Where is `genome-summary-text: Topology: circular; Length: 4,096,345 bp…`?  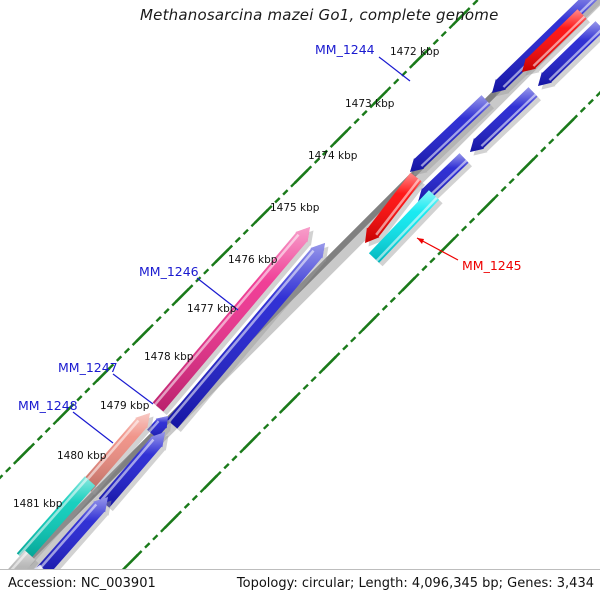
genome-summary-text: Topology: circular; Length: 4,096,345 bp… is located at coordinates (415, 583).